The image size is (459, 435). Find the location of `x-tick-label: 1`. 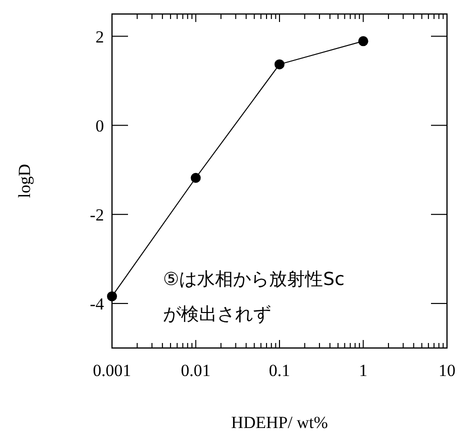

x-tick-label: 1 is located at coordinates (363, 370).